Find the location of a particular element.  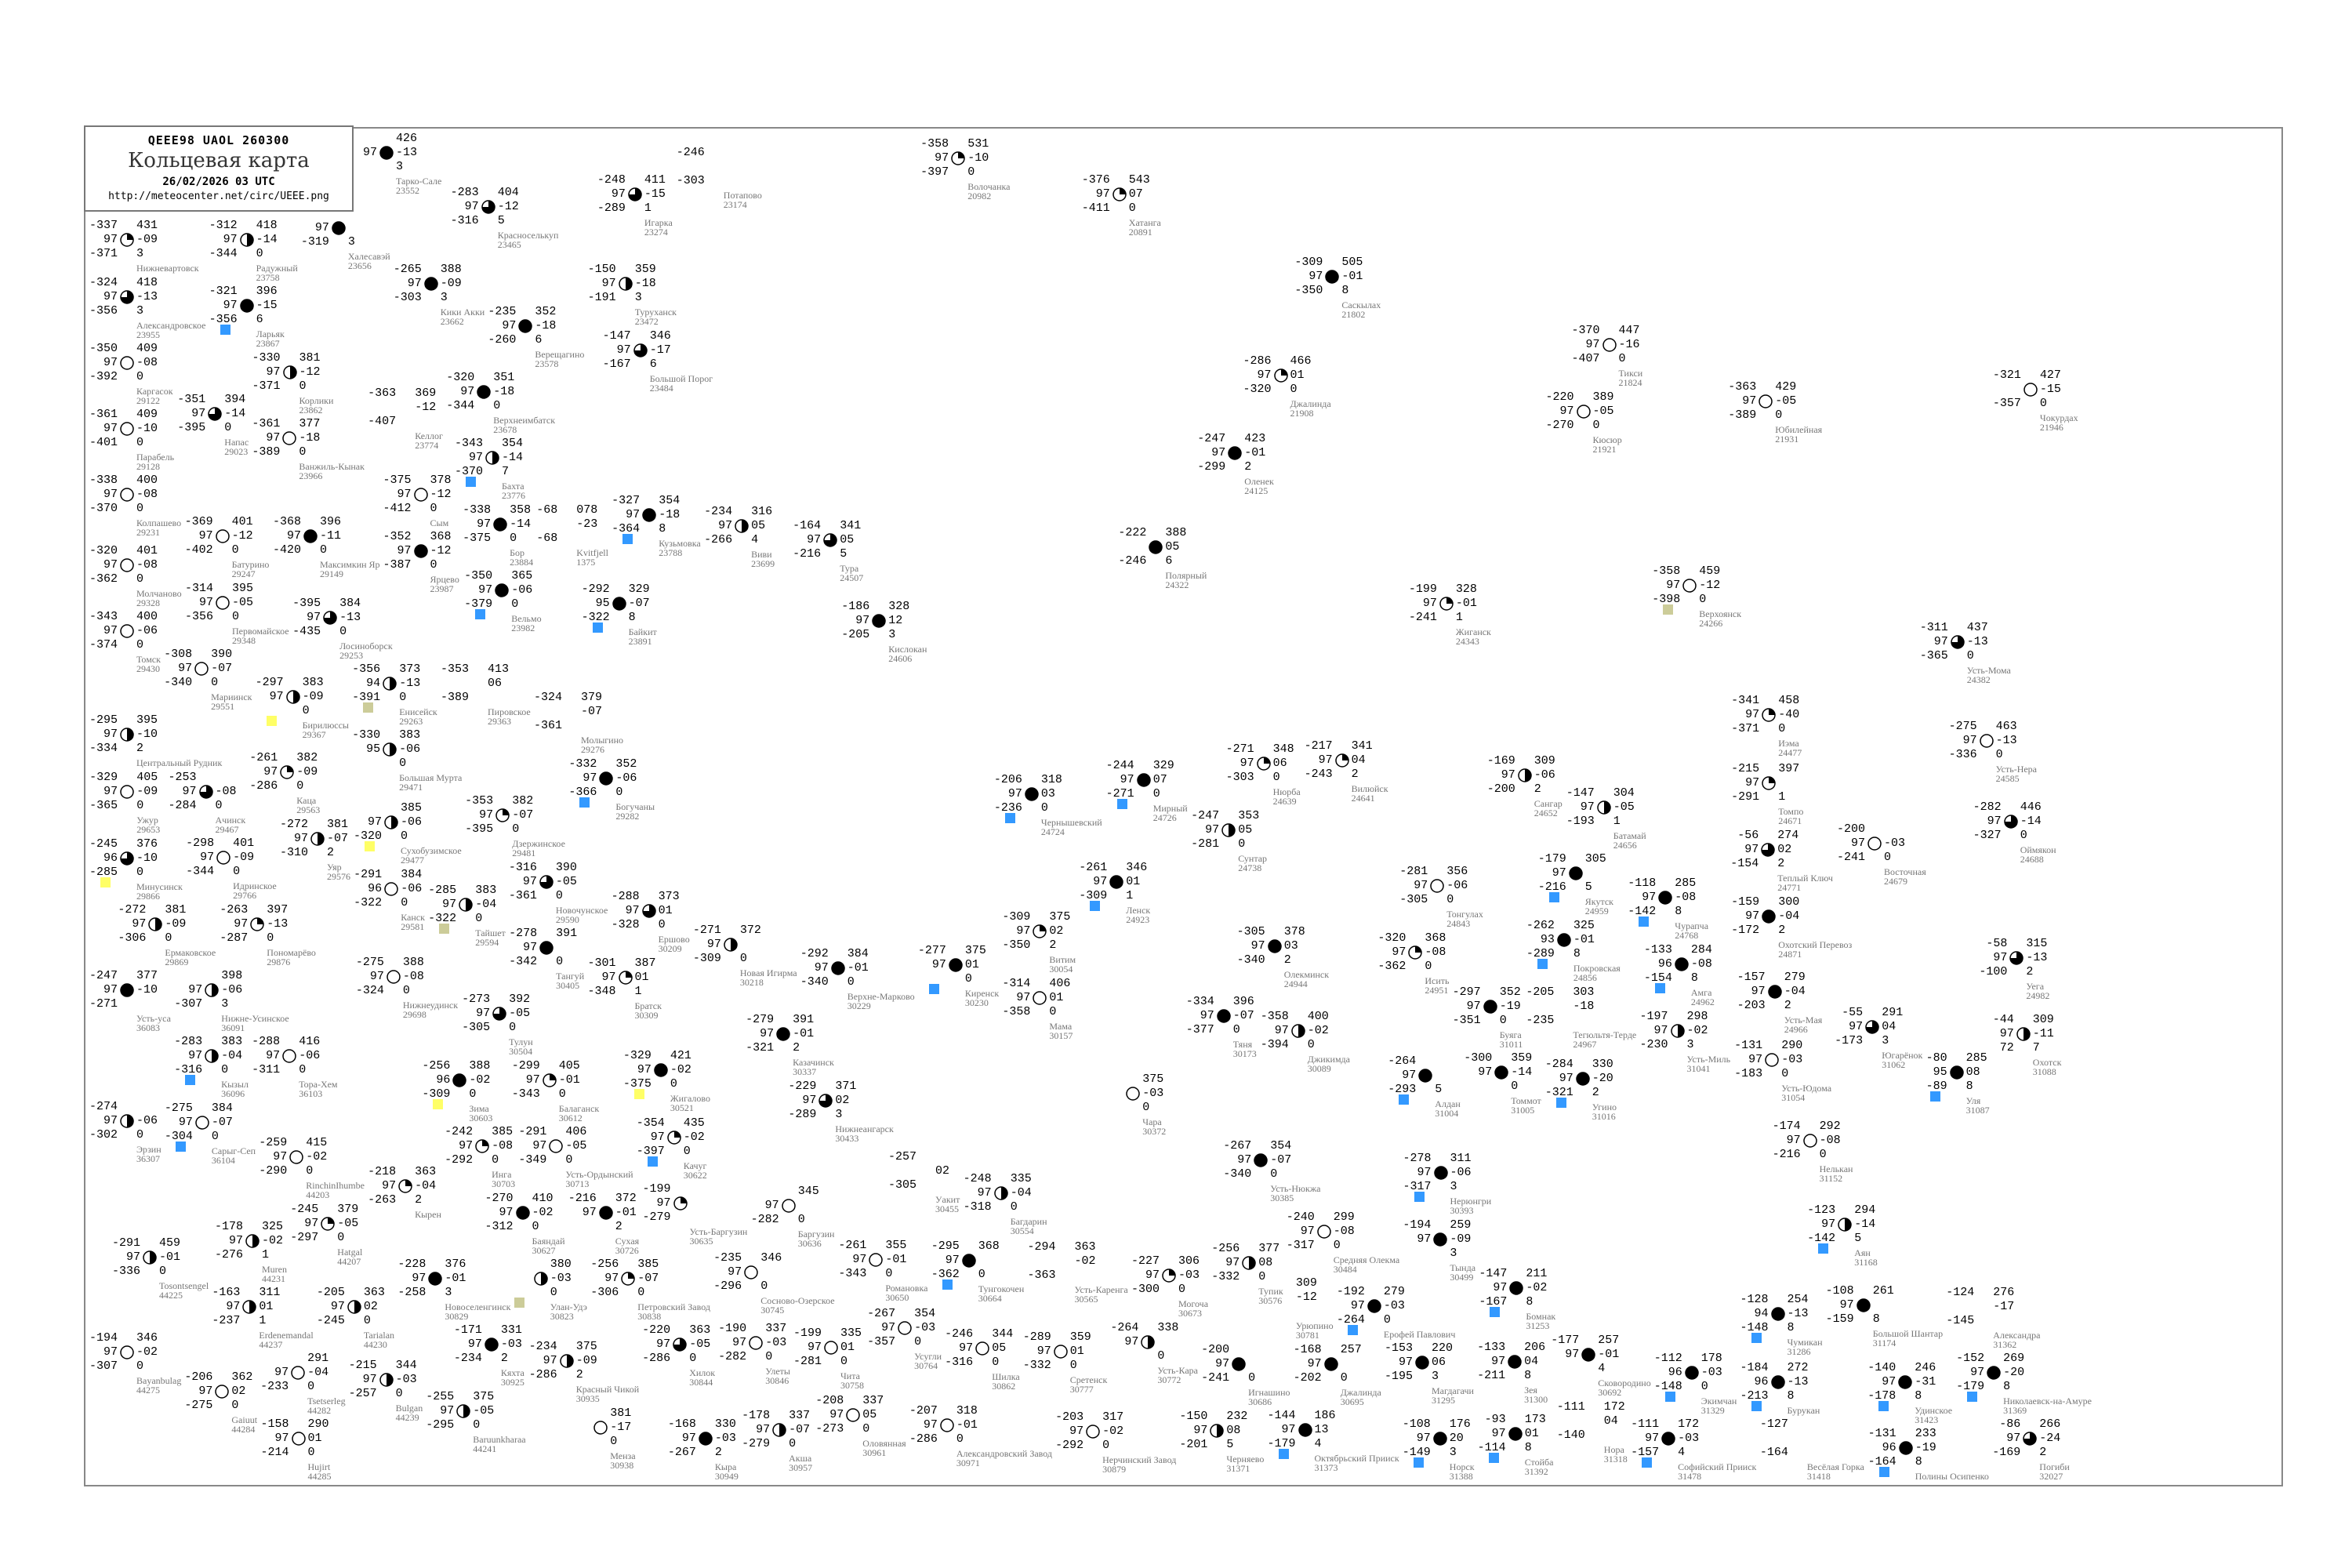

value-mid-right: -08 is located at coordinates (1686, 897).